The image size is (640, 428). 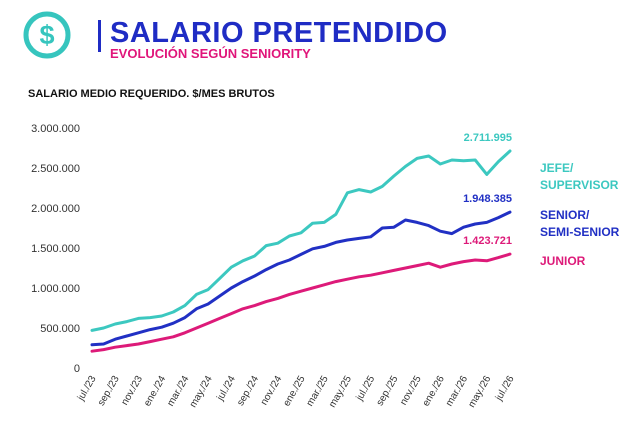 I want to click on x-tick-label: jul./24, so click(x=227, y=389).